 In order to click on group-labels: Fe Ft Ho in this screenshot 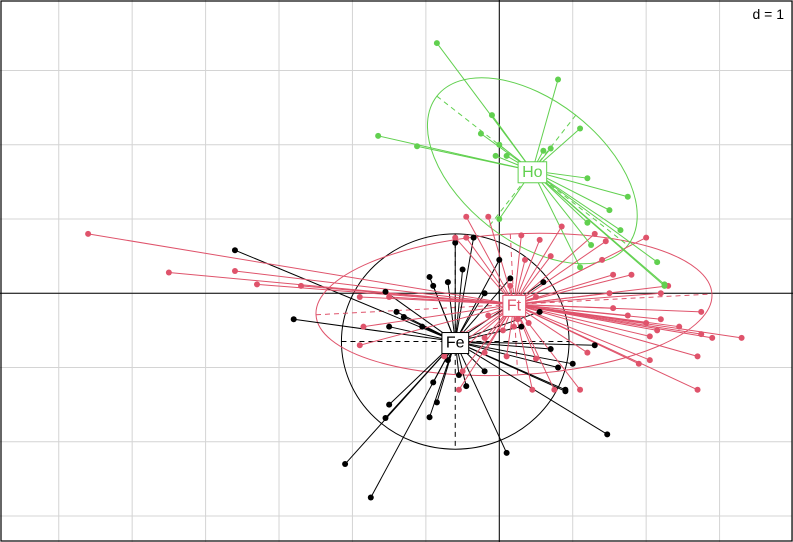, I will do `click(494, 258)`.